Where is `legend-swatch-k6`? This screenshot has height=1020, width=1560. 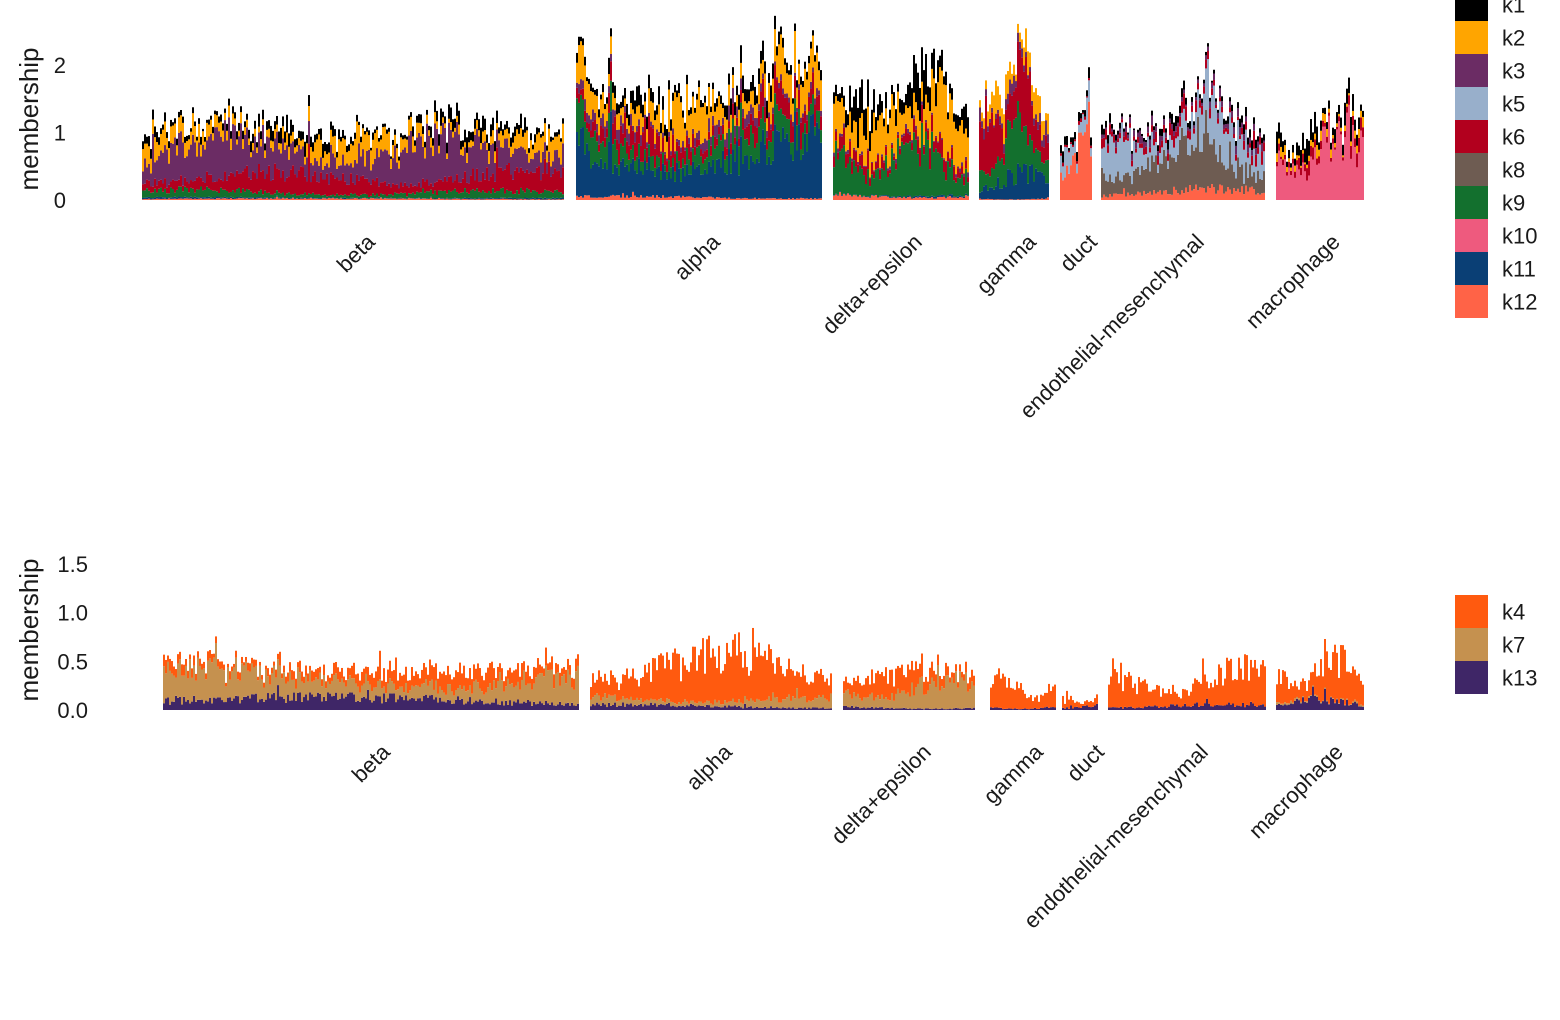
legend-swatch-k6 is located at coordinates (1471, 136).